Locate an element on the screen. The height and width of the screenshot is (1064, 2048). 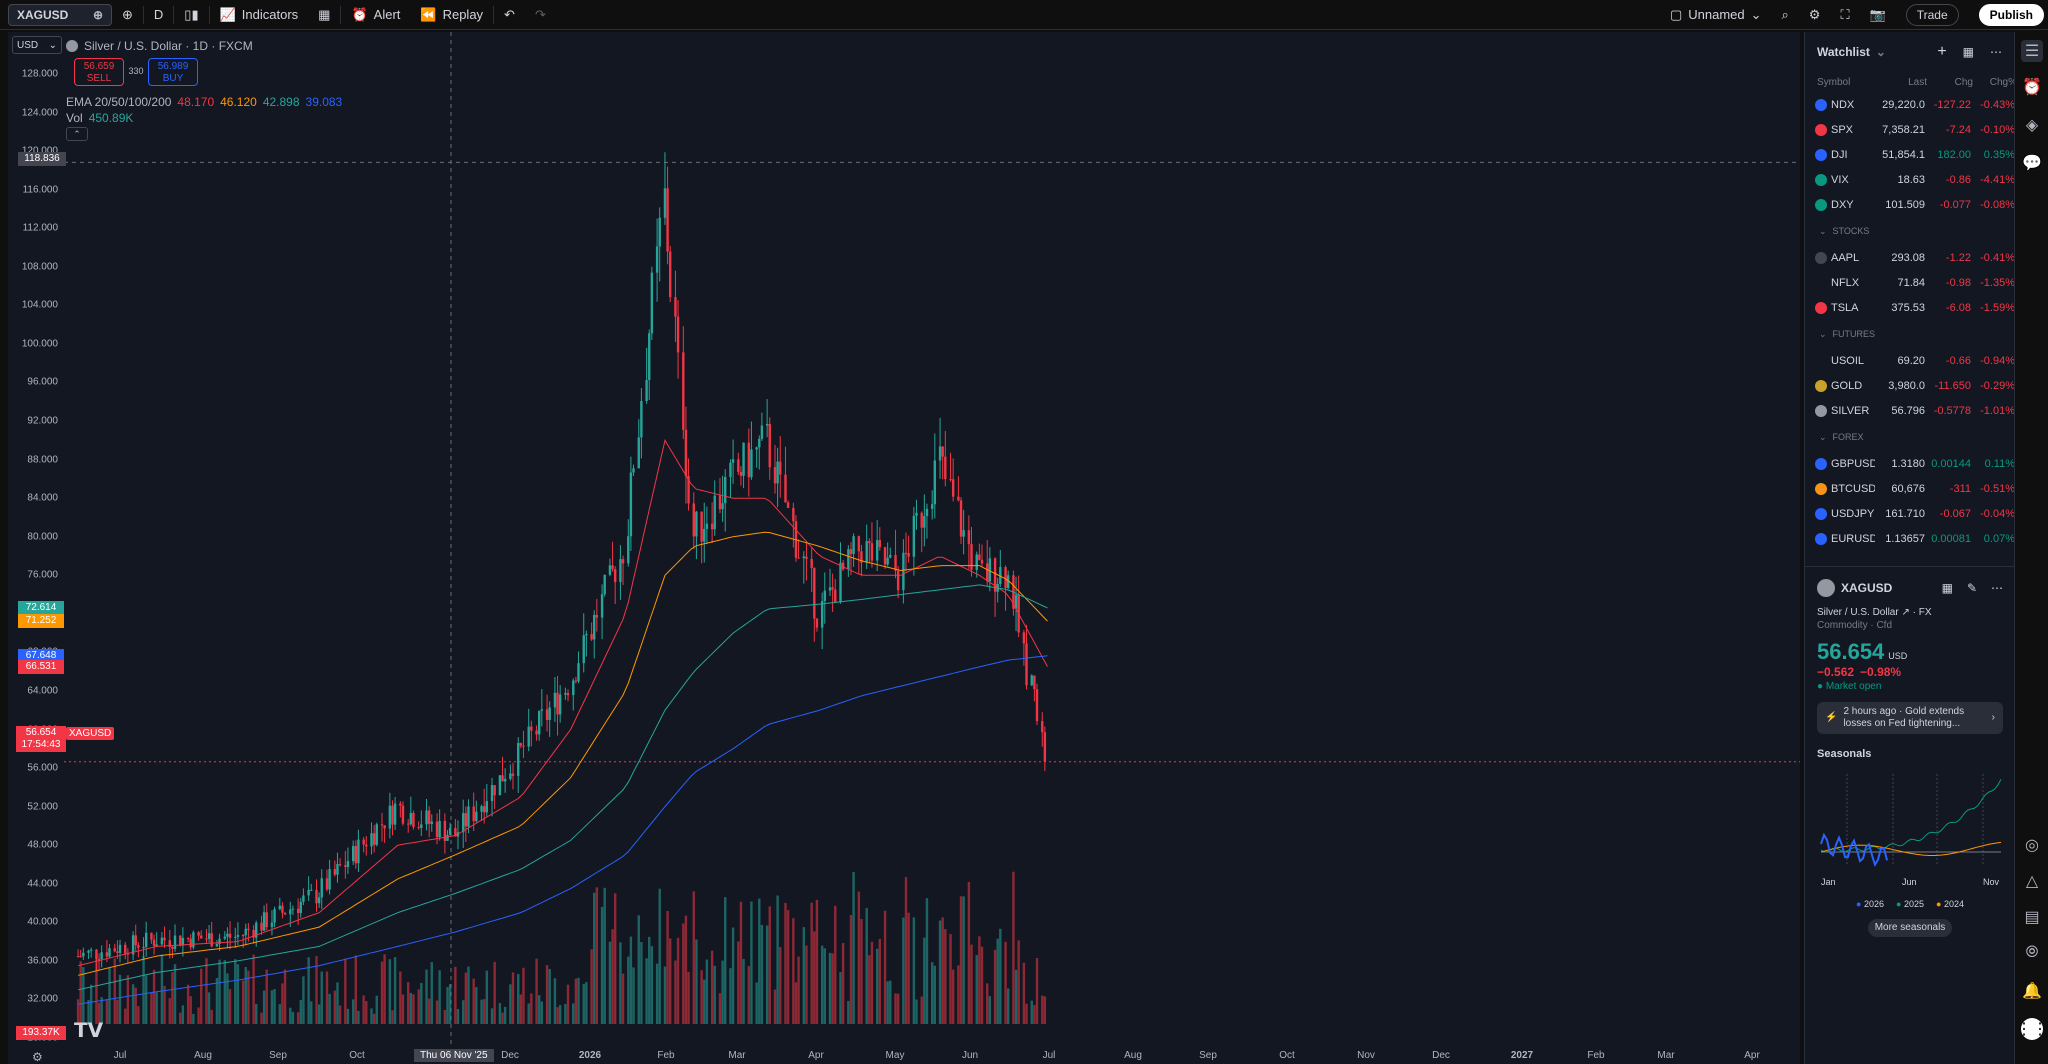
watchlist-row: BTCUSD 60,676 -311 -0.51% is located at coordinates (1909, 488).